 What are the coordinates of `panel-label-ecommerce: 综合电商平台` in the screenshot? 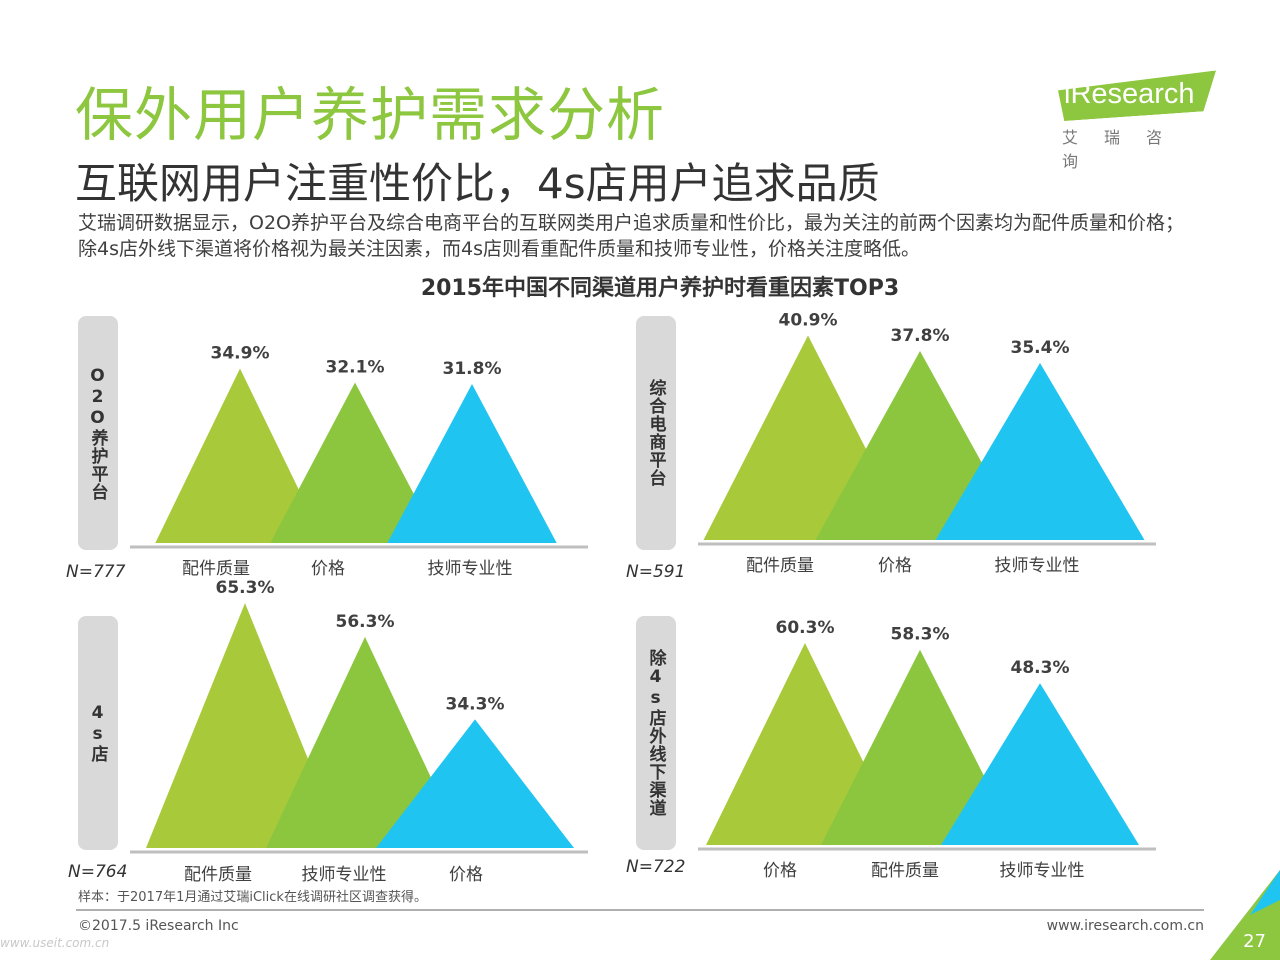 It's located at (656, 433).